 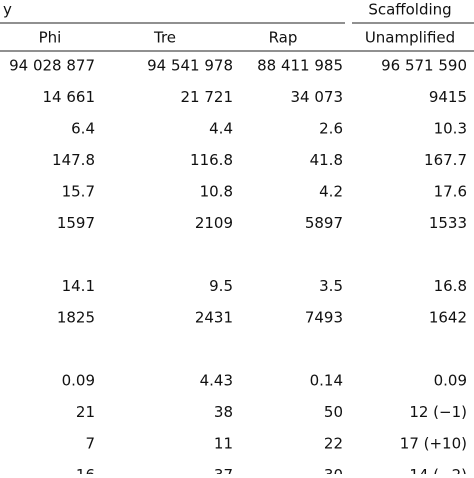 I want to click on cell: 21, so click(x=85, y=412).